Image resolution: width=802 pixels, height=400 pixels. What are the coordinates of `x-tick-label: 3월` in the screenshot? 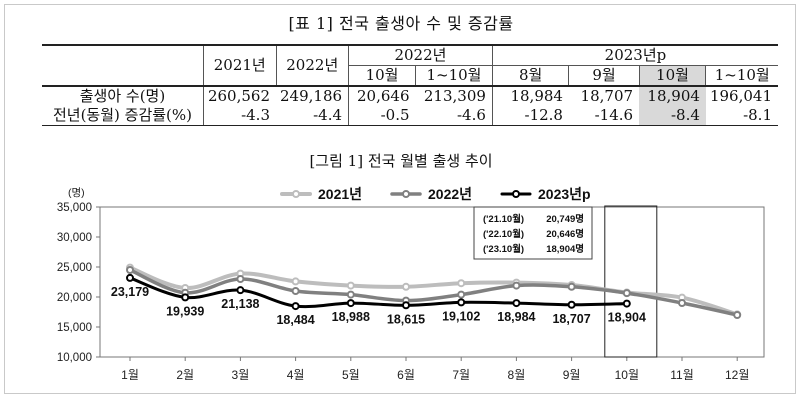 It's located at (241, 375).